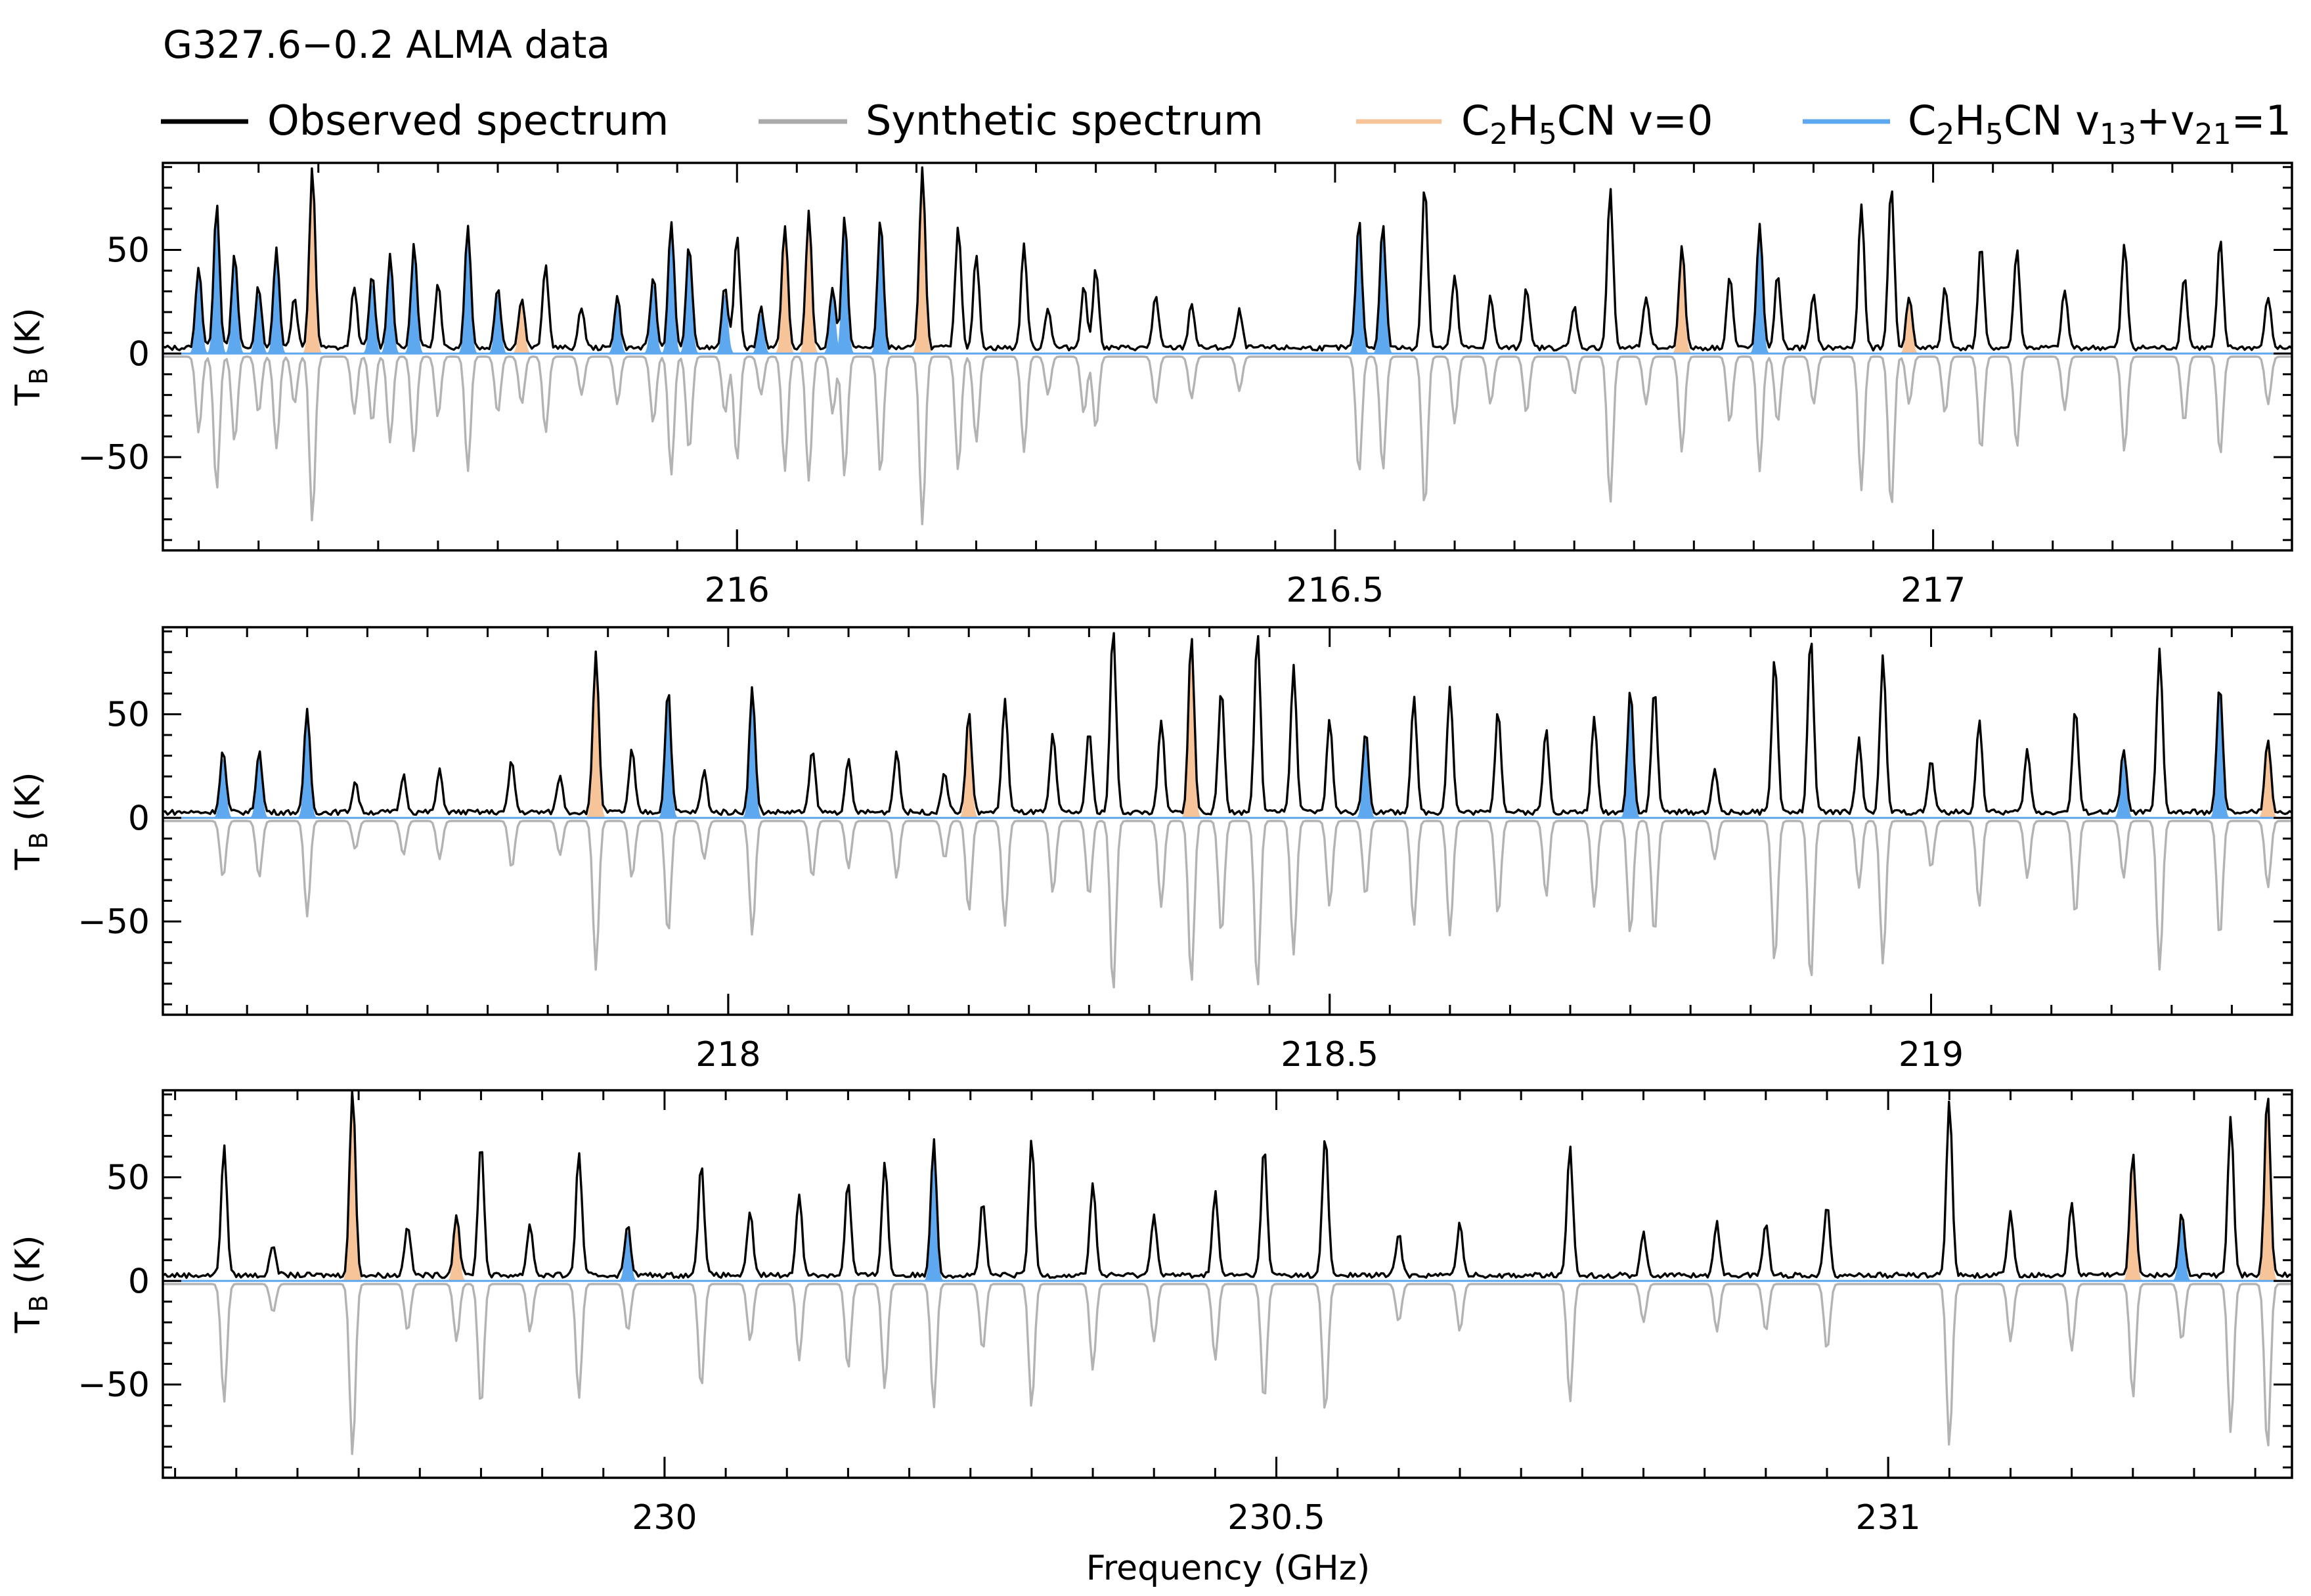 This screenshot has width=2311, height=1596. What do you see at coordinates (1276, 1518) in the screenshot?
I see `x-tick-label: 230.5` at bounding box center [1276, 1518].